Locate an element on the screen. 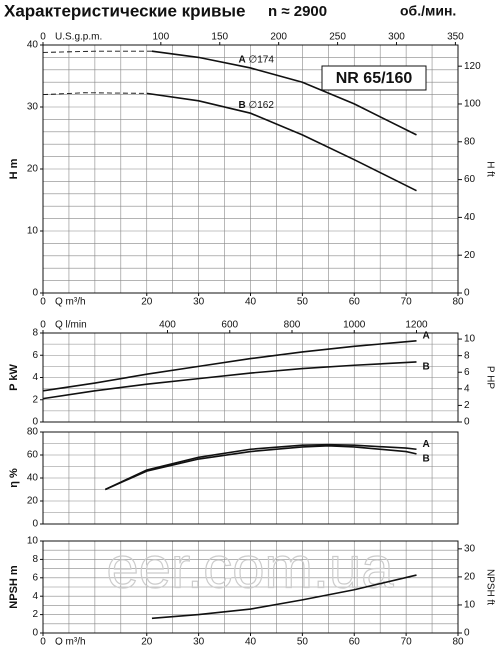 The width and height of the screenshot is (498, 645). y2-tick-label: 30 is located at coordinates (470, 548).